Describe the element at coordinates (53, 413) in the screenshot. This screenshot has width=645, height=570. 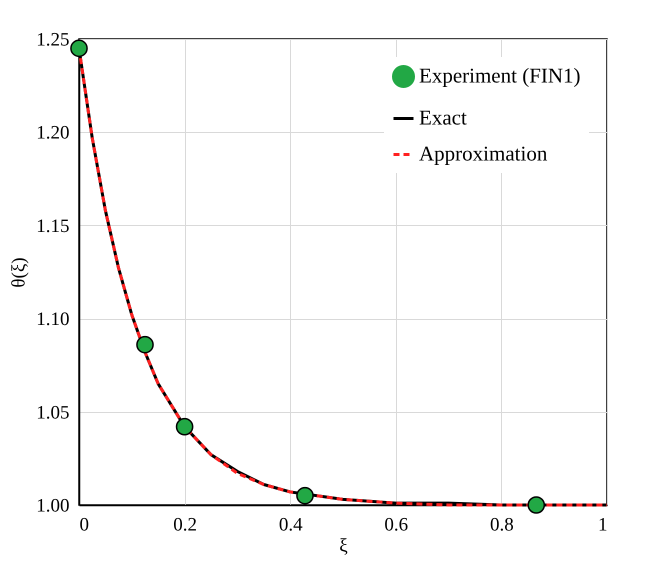
I see `y-tick-label: 1.05` at that location.